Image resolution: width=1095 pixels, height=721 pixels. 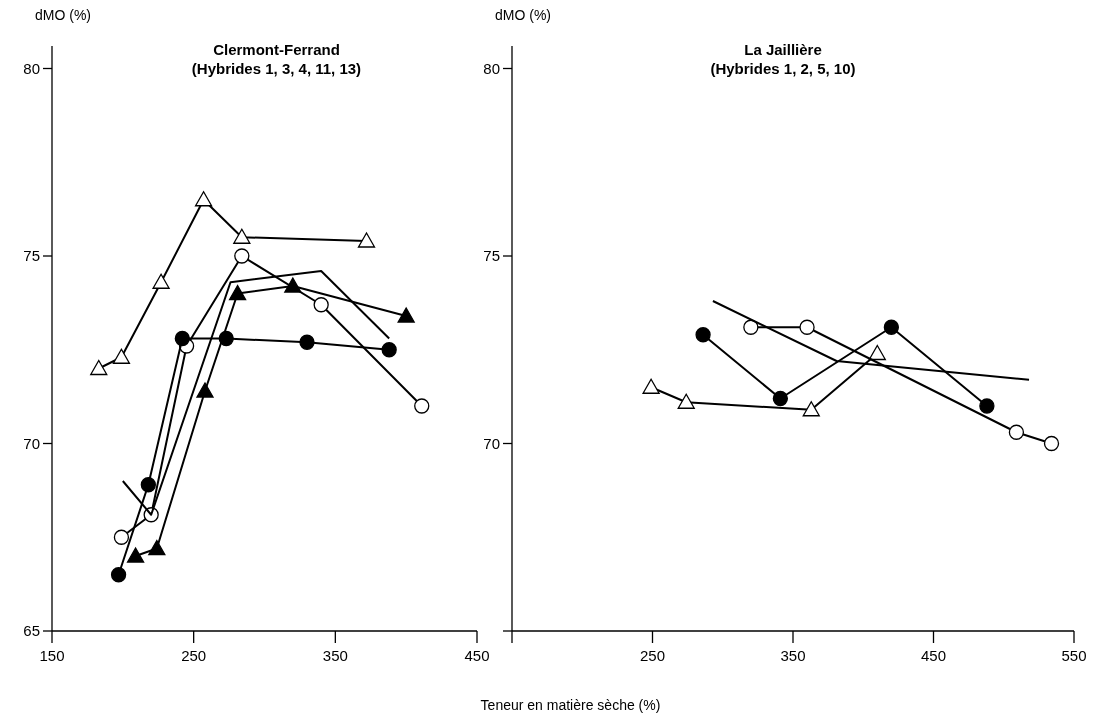 What do you see at coordinates (276, 49) in the screenshot?
I see `chart-title: Clermont-Ferrand` at bounding box center [276, 49].